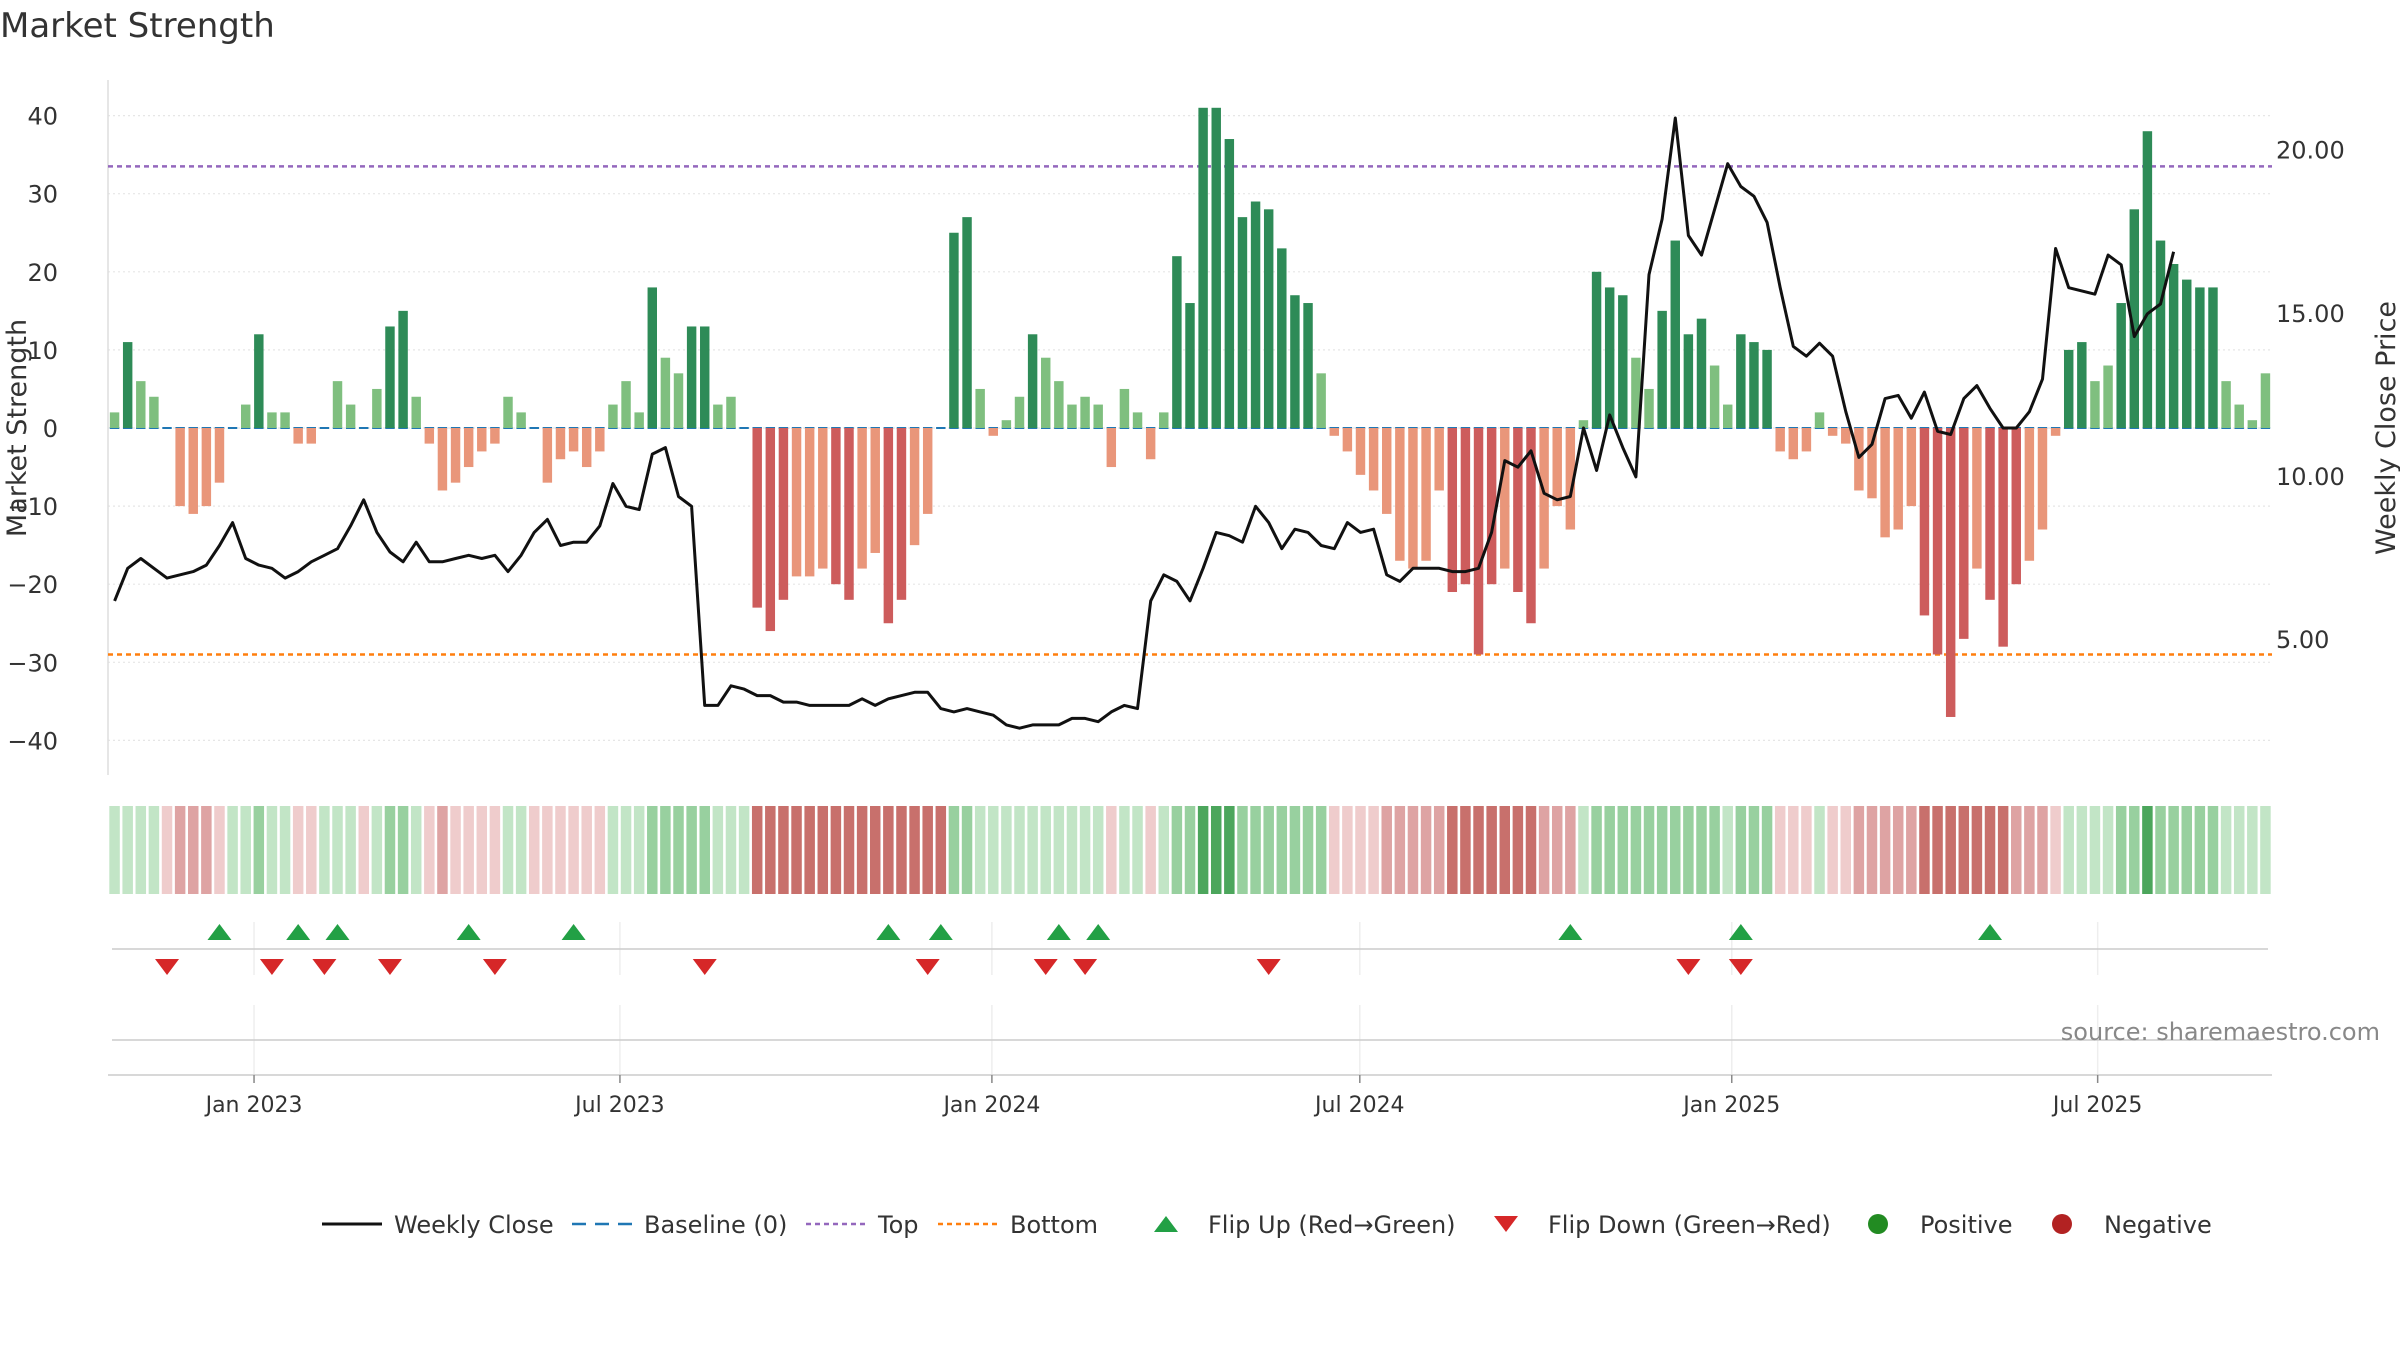 Image resolution: width=2400 pixels, height=1350 pixels. I want to click on y-tick-label: −10, so click(32, 507).